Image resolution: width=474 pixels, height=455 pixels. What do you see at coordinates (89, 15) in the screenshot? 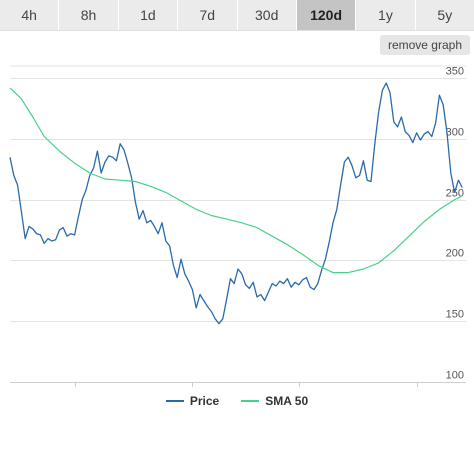
I see `tab-8h: 8h` at bounding box center [89, 15].